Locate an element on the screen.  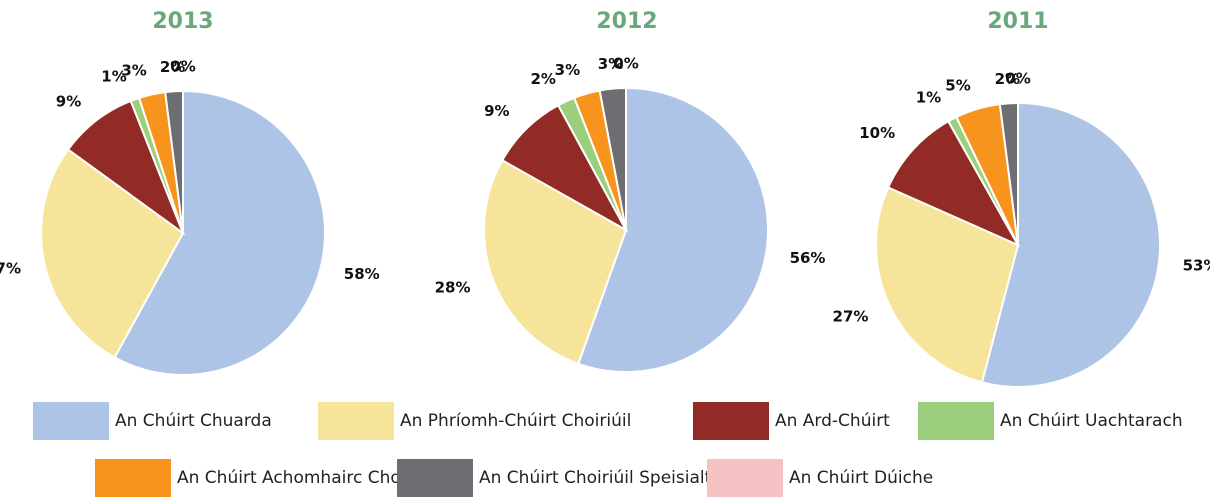
chart-title: 2011 is located at coordinates (1017, 21).